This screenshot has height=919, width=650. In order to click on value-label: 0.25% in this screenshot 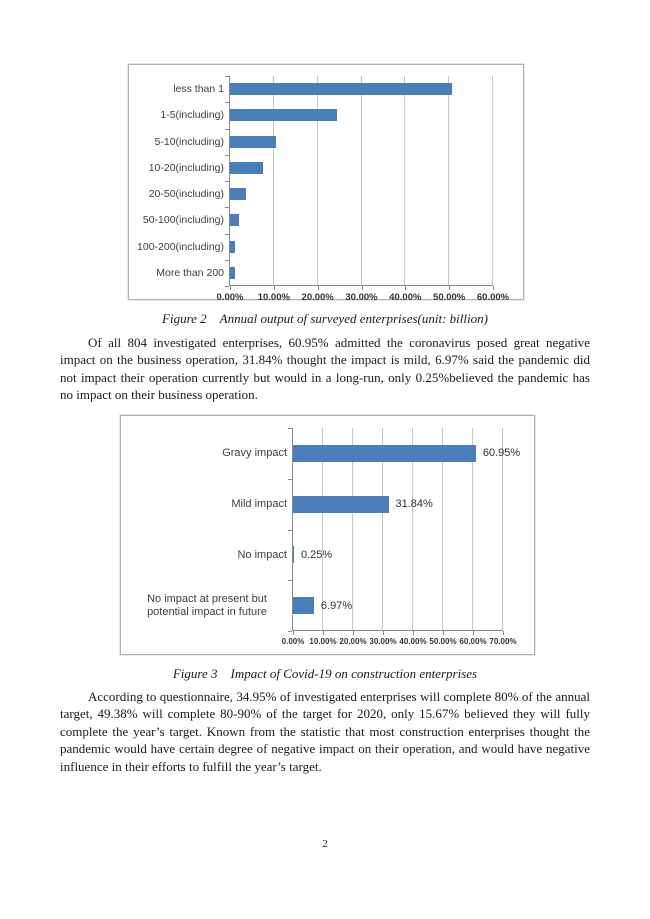, I will do `click(317, 554)`.